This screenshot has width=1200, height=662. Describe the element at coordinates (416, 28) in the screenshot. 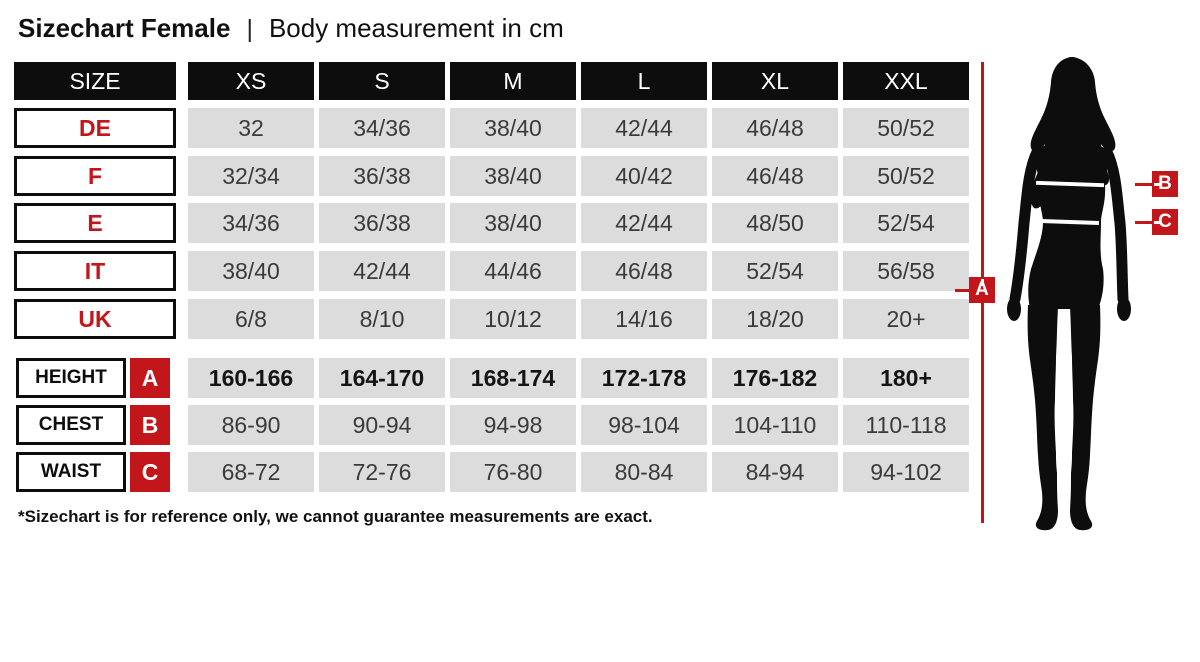

I see `title-subtitle: Body measurement in cm` at that location.